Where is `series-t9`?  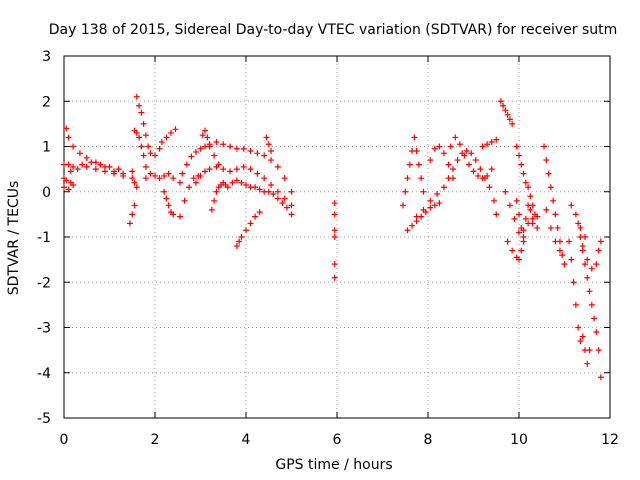
series-t9 is located at coordinates (168, 135).